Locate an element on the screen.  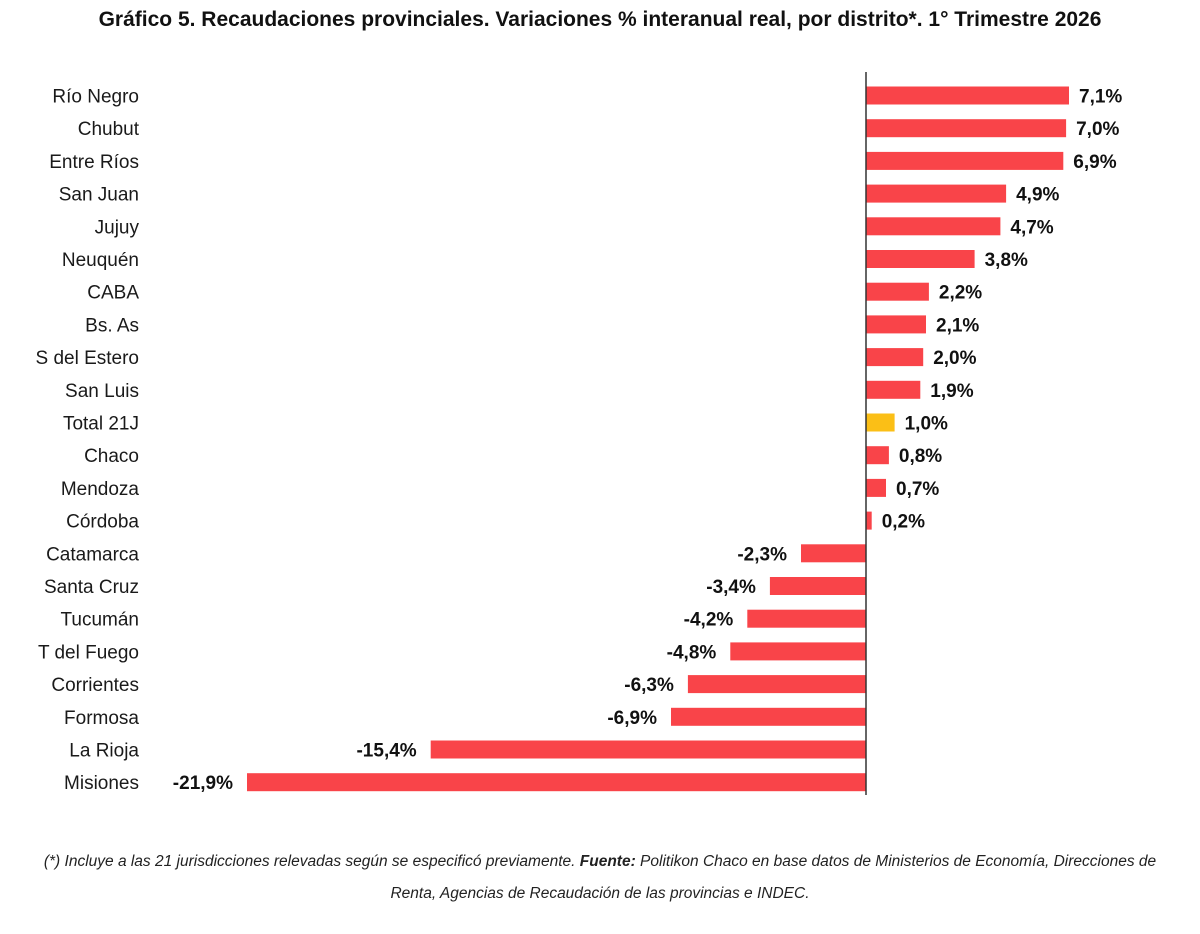
category-label-santa-cruz: Santa Cruz is located at coordinates (91, 587).